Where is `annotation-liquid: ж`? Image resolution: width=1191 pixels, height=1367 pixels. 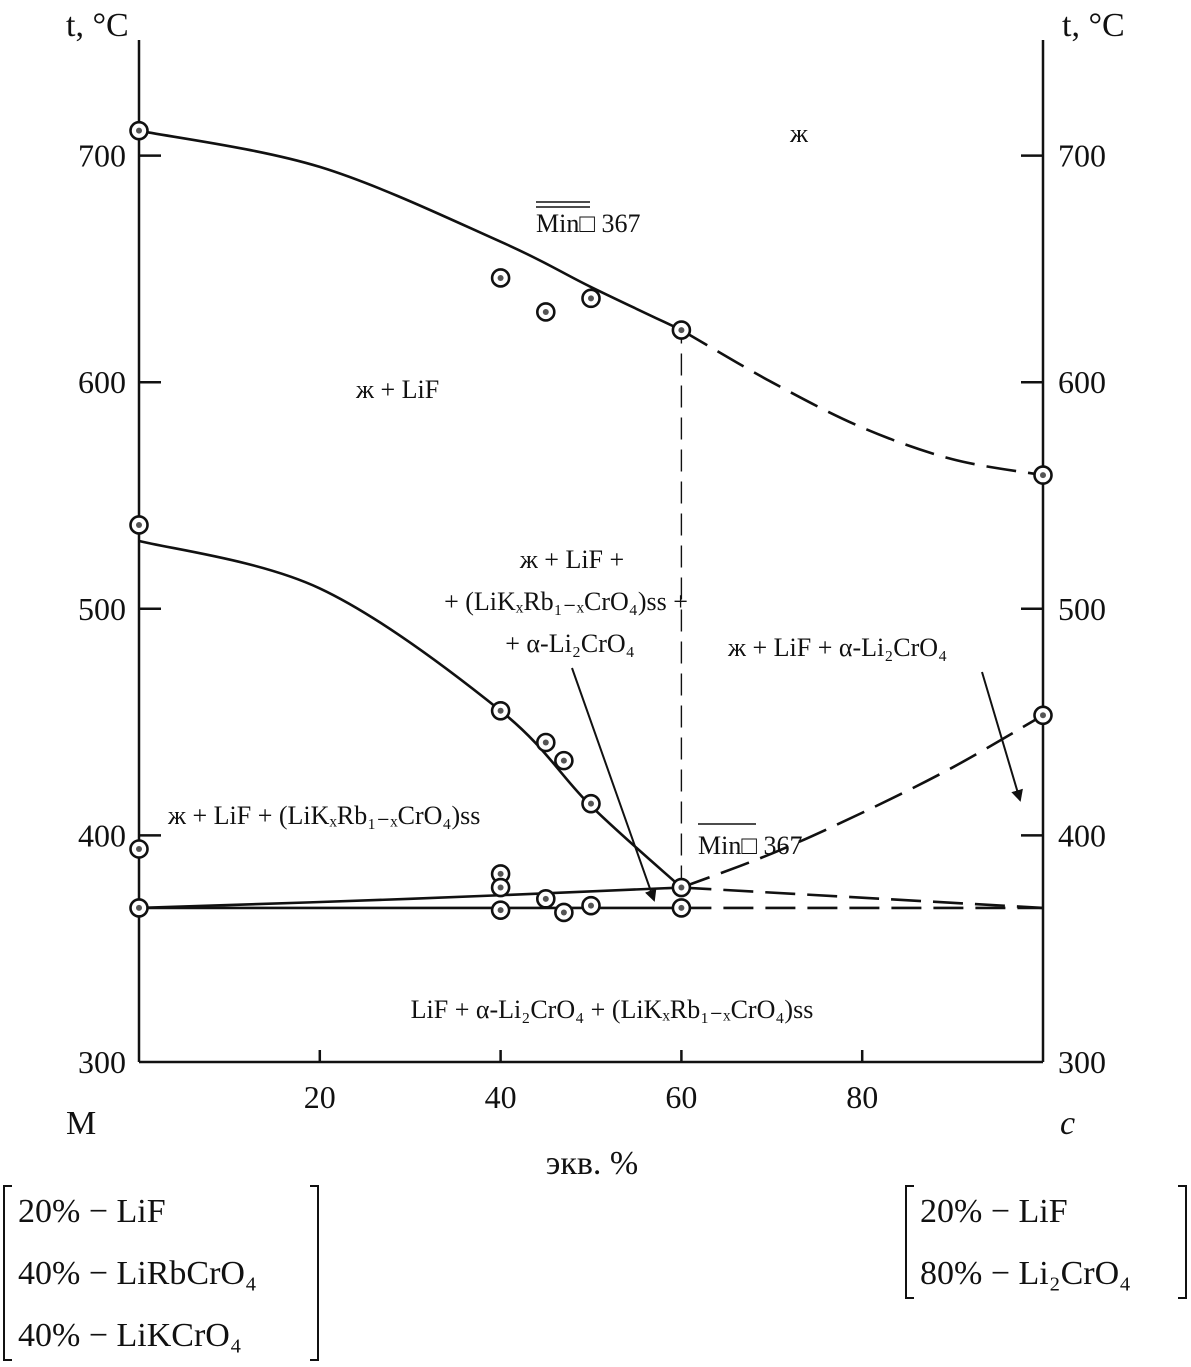 annotation-liquid: ж is located at coordinates (799, 133).